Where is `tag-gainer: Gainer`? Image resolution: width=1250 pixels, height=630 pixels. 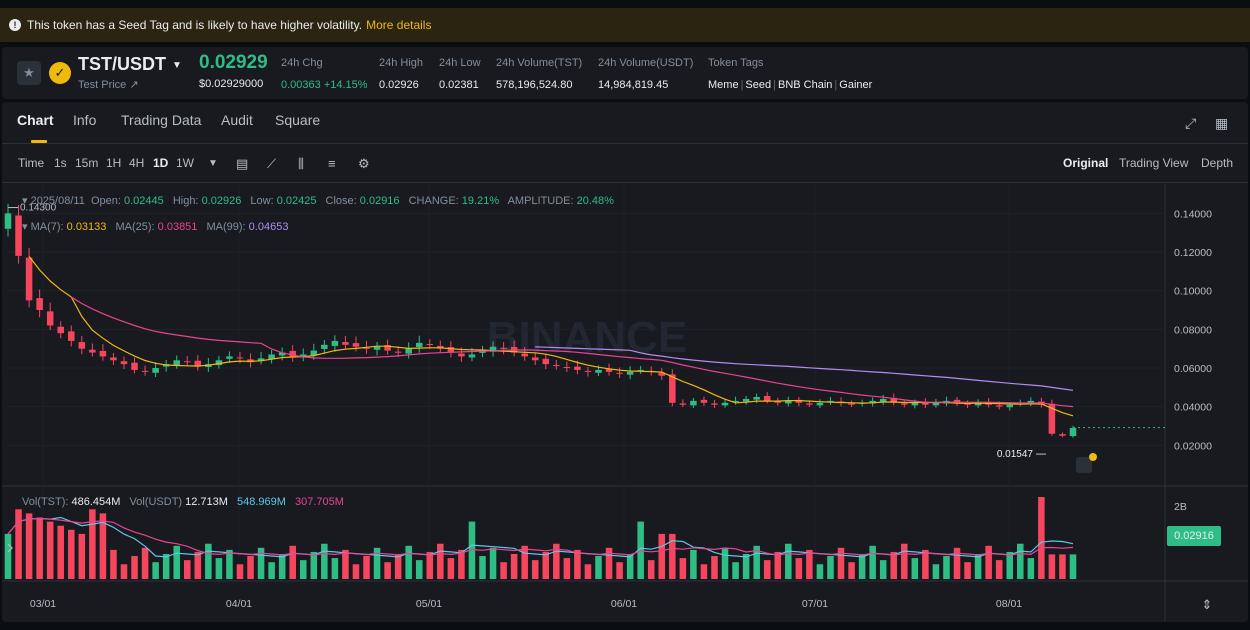 tag-gainer: Gainer is located at coordinates (856, 85).